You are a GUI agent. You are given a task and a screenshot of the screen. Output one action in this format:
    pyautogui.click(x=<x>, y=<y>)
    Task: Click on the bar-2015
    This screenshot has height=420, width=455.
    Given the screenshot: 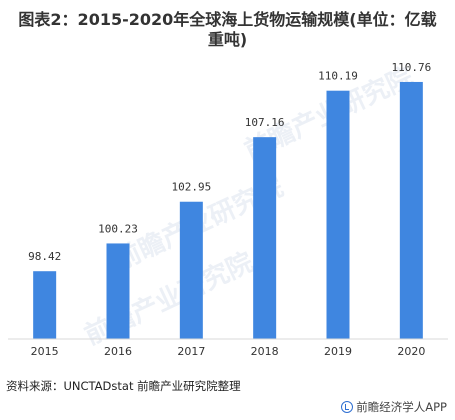 What is the action you would take?
    pyautogui.click(x=45, y=305)
    